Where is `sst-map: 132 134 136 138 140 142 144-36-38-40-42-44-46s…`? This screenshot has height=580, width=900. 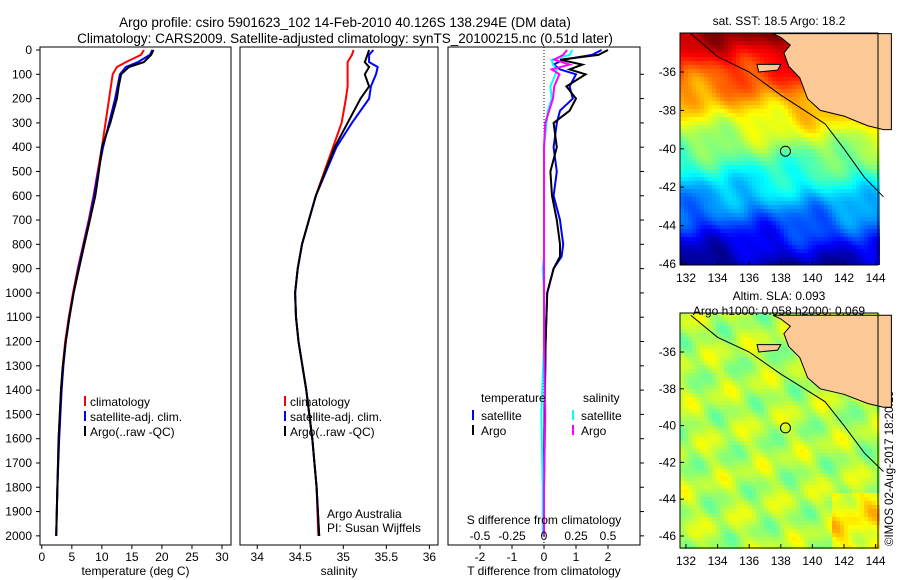
sst-map: 132 134 136 138 140 142 144-36-38-40-42-44-46s… is located at coordinates (775, 149).